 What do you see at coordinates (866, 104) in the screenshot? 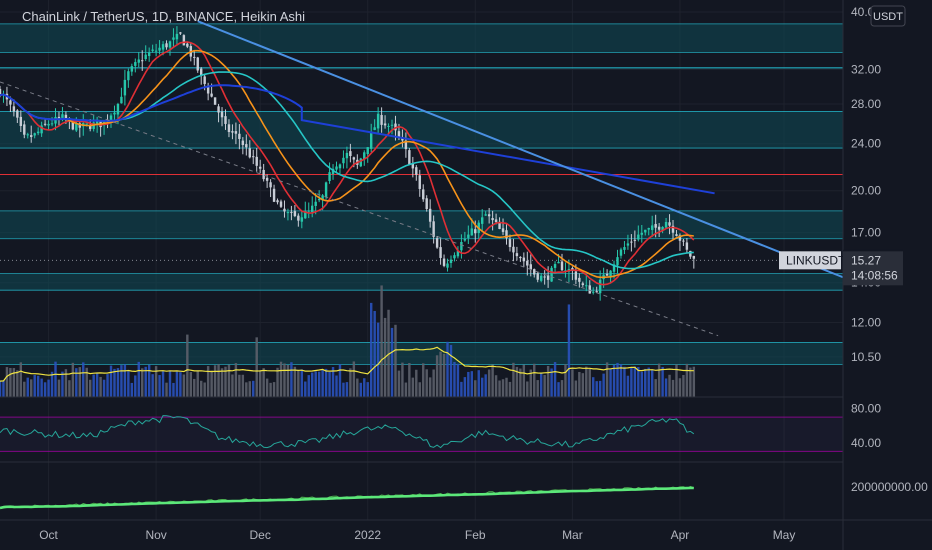
I see `price-tick-2: 28.00` at bounding box center [866, 104].